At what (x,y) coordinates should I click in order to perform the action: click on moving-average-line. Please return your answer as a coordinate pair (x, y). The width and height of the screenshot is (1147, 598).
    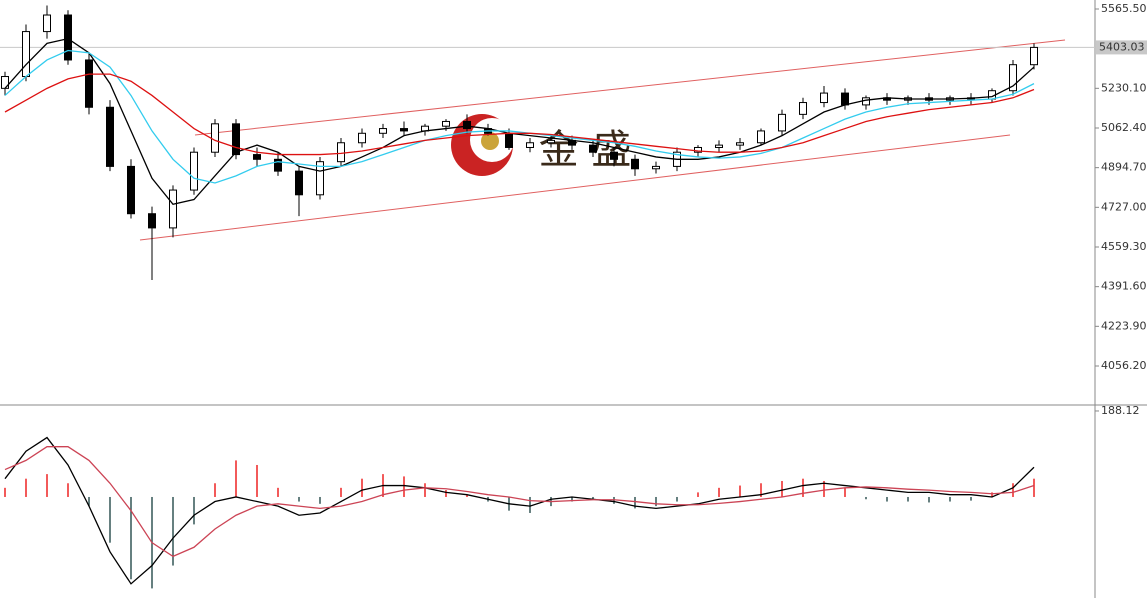
    Looking at the image, I should click on (519, 114).